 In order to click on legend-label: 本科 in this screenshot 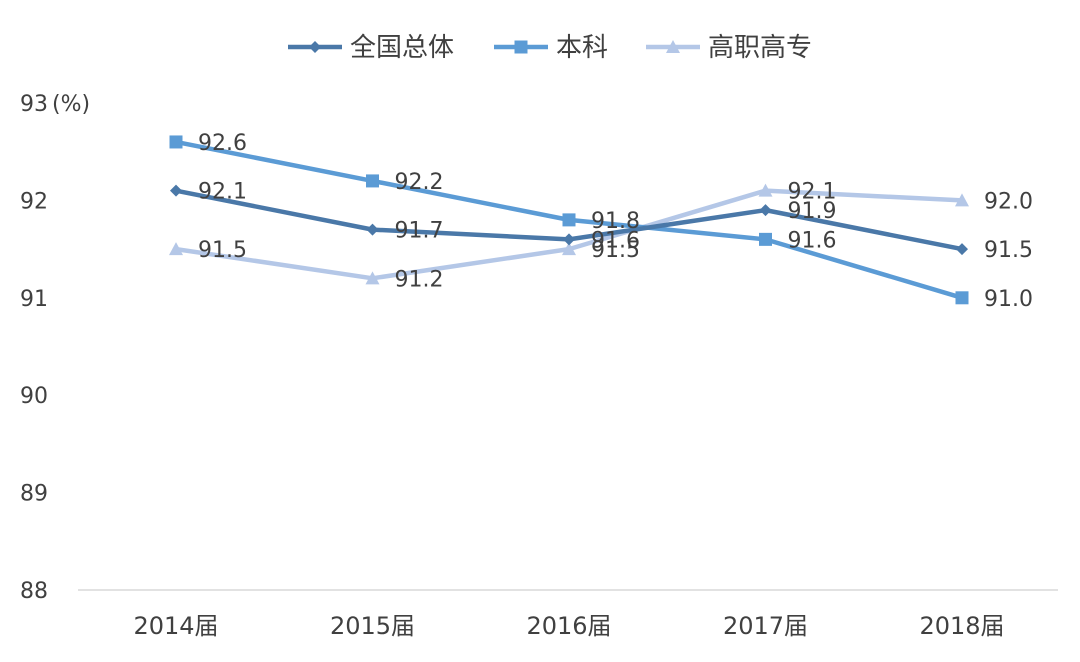, I will do `click(582, 48)`.